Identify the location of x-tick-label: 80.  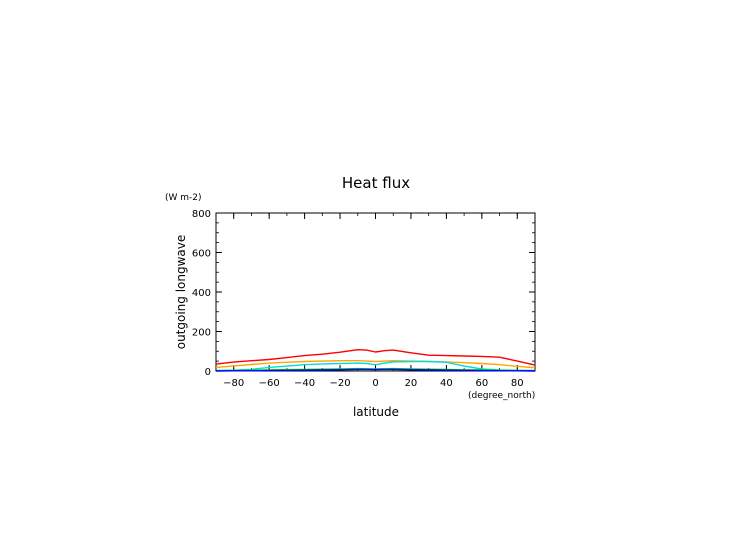
(517, 383).